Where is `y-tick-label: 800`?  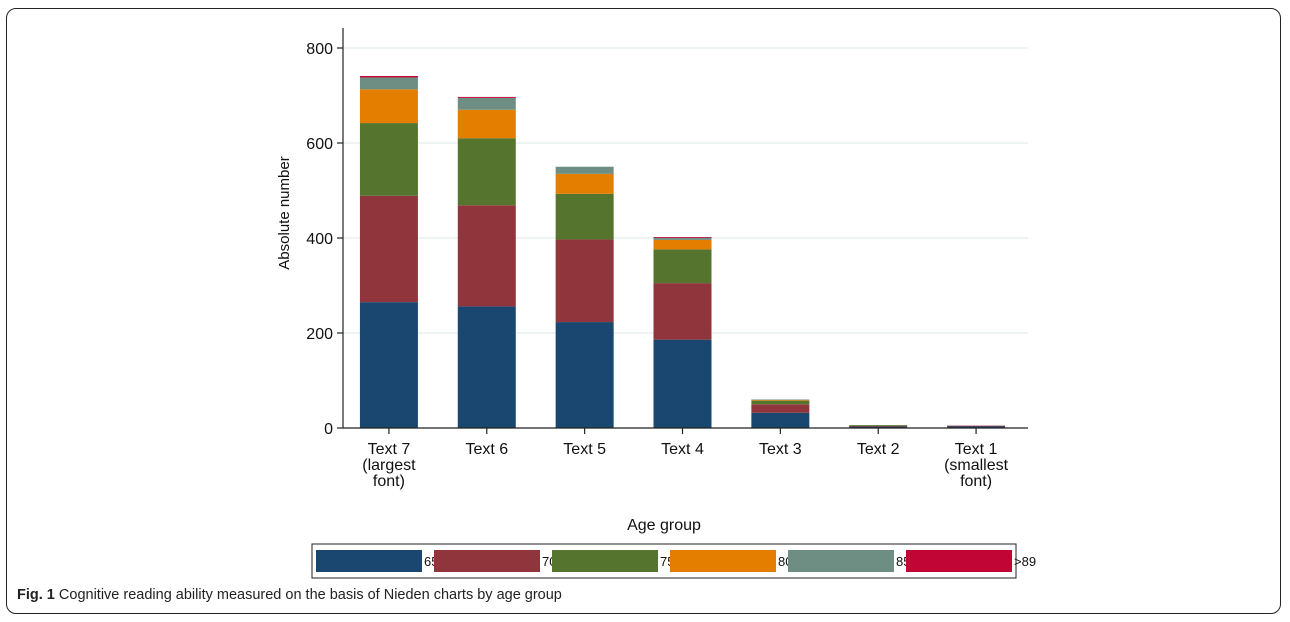
y-tick-label: 800 is located at coordinates (319, 49).